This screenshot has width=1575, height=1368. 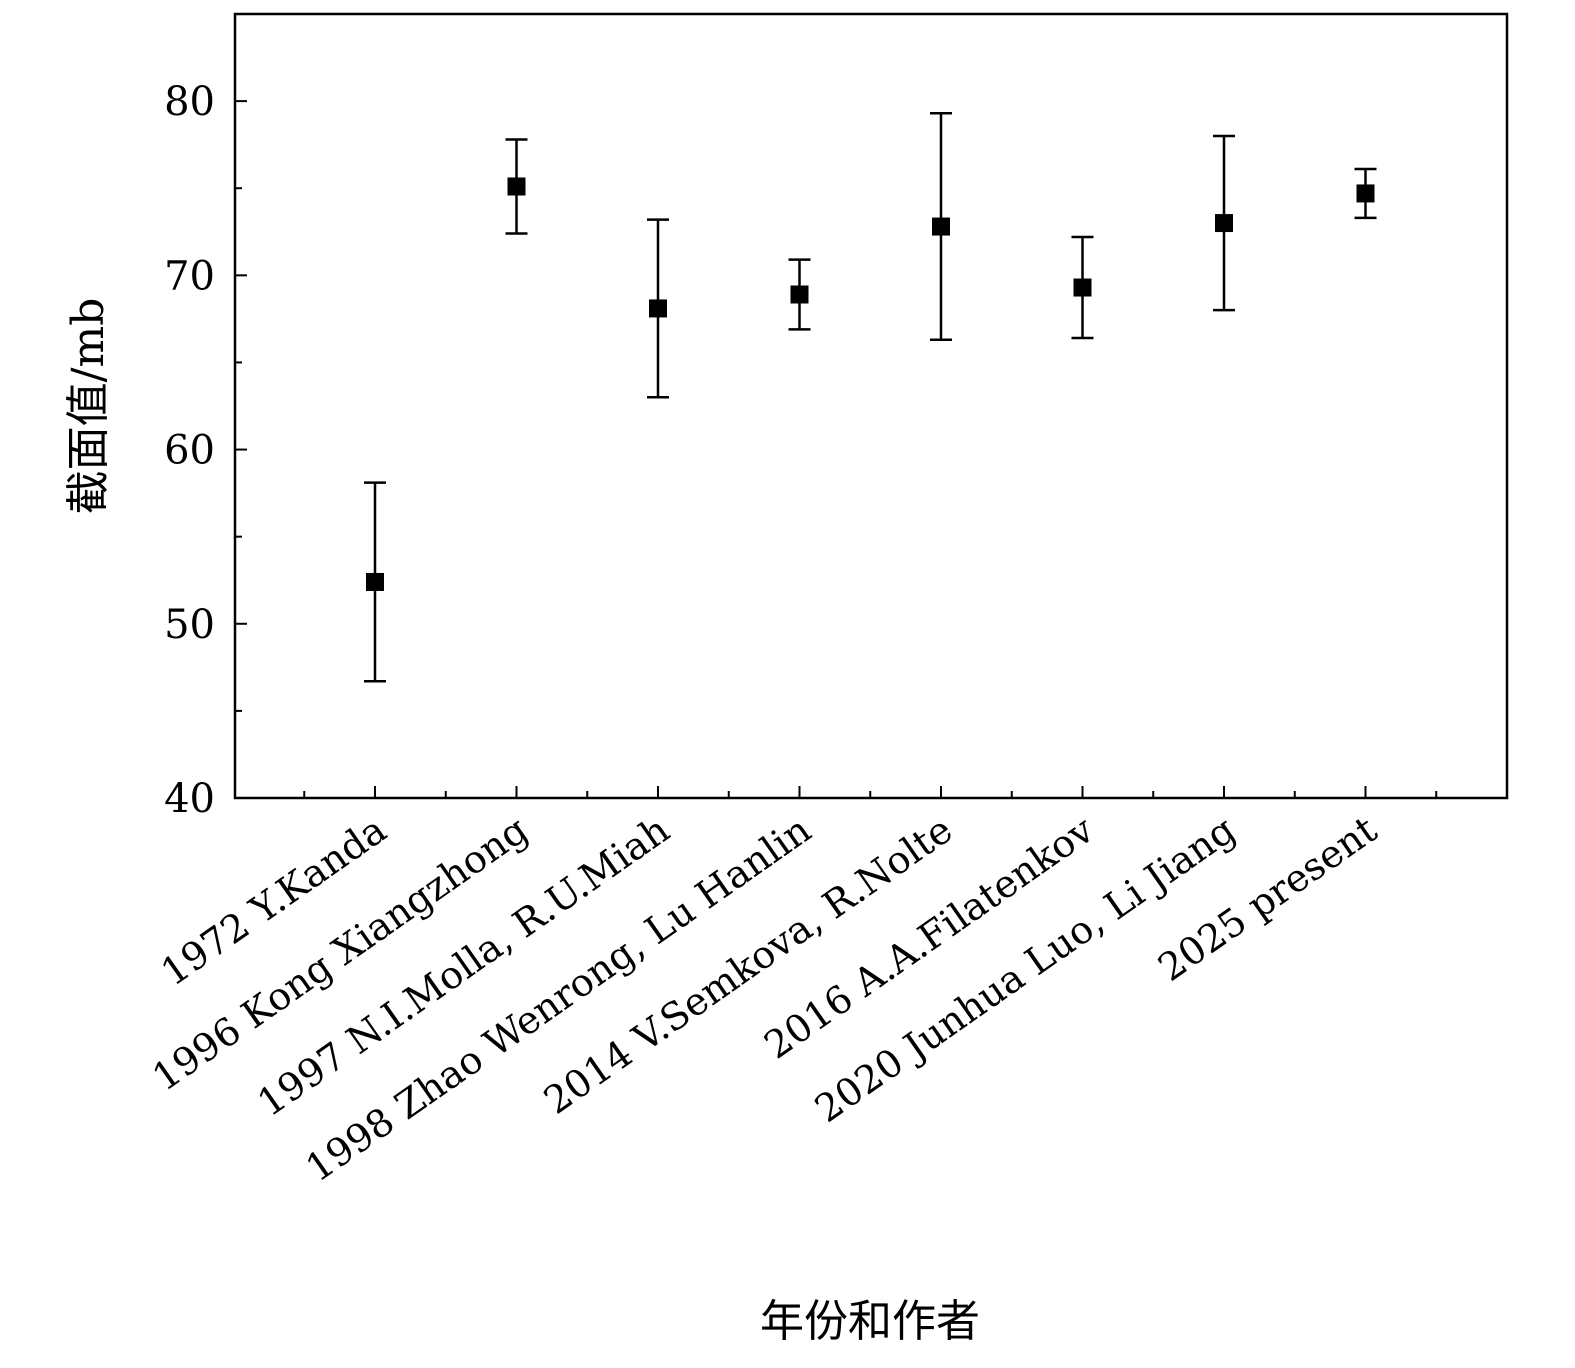 I want to click on x-category-label: 1998 Zhao Wenrong, Lu Hanlin, so click(x=558, y=998).